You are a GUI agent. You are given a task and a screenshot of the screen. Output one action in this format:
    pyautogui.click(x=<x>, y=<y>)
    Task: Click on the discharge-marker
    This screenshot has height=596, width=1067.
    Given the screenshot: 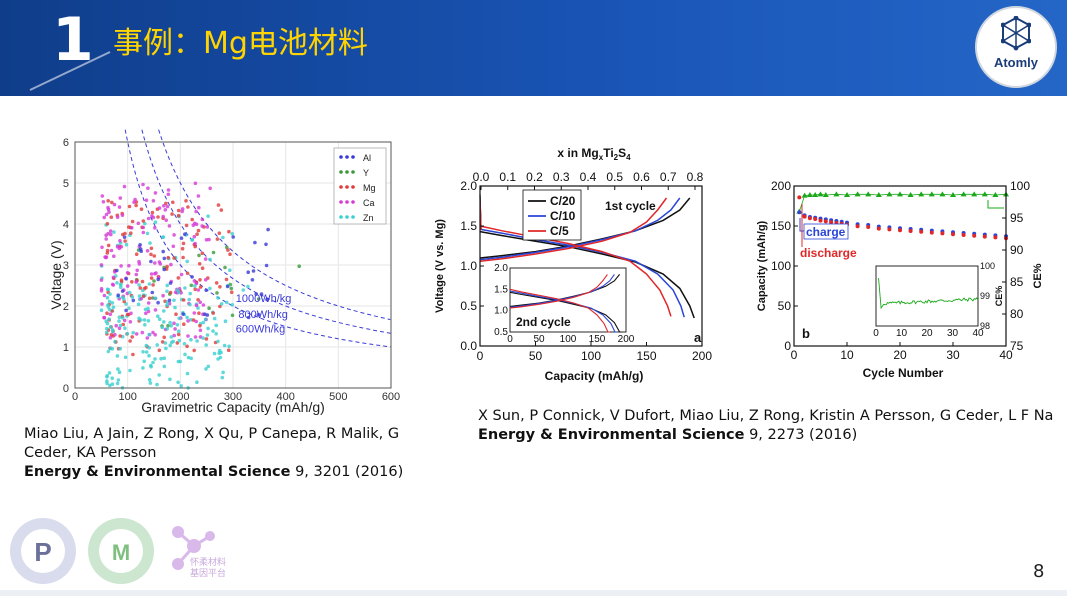 What is the action you would take?
    pyautogui.click(x=984, y=236)
    